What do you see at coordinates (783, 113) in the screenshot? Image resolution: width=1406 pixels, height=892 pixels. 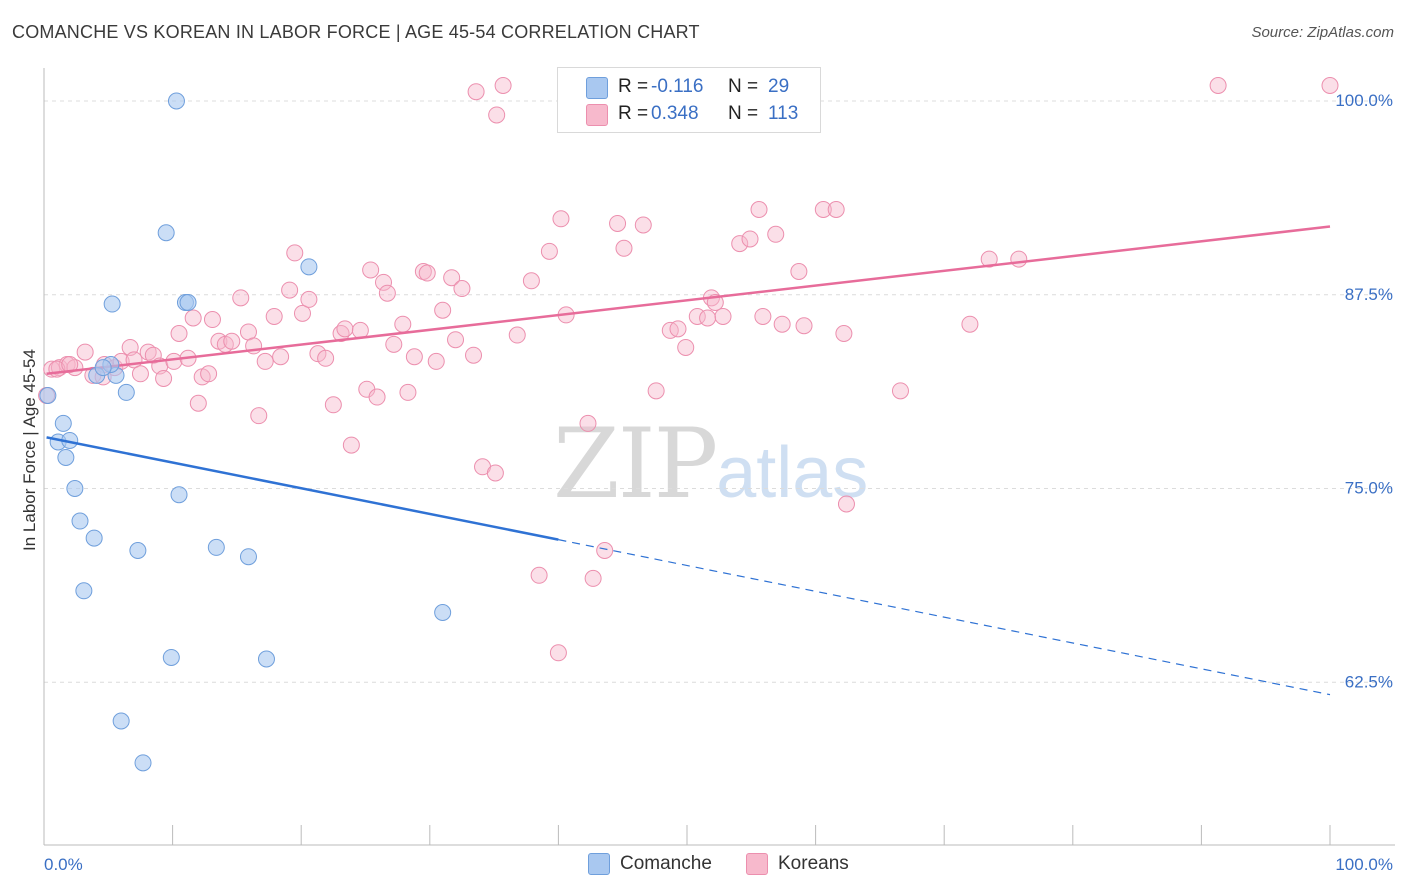 I see `n-value: 113` at bounding box center [783, 113].